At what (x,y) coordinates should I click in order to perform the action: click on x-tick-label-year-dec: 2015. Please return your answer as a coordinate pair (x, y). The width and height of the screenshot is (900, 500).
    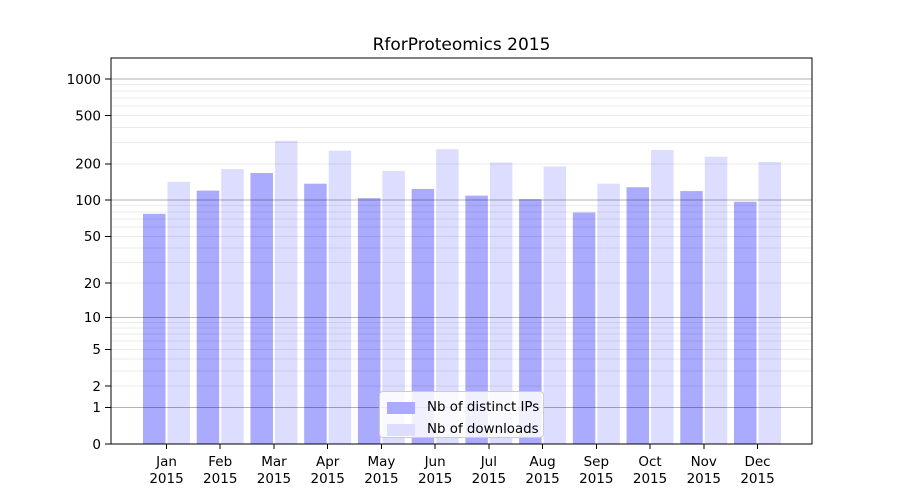
    Looking at the image, I should click on (757, 479).